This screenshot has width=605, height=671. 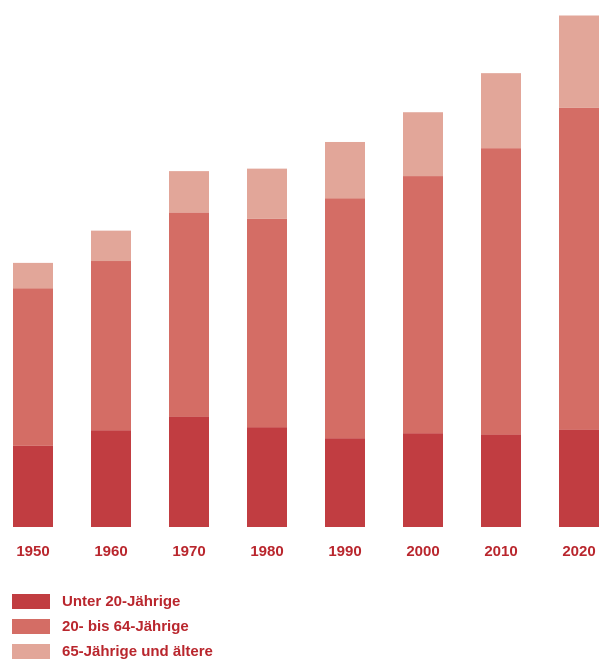 I want to click on bar-2010-20-bis-64-jaehrige, so click(x=501, y=291).